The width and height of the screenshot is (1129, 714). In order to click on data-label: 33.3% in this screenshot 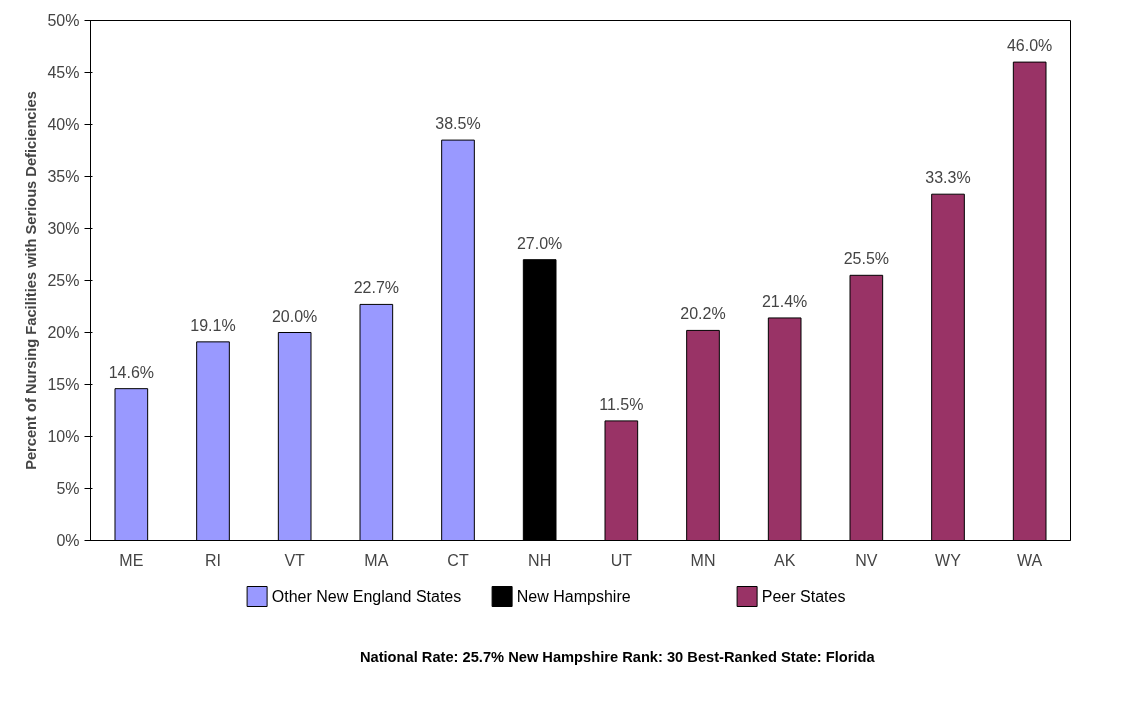, I will do `click(948, 178)`.